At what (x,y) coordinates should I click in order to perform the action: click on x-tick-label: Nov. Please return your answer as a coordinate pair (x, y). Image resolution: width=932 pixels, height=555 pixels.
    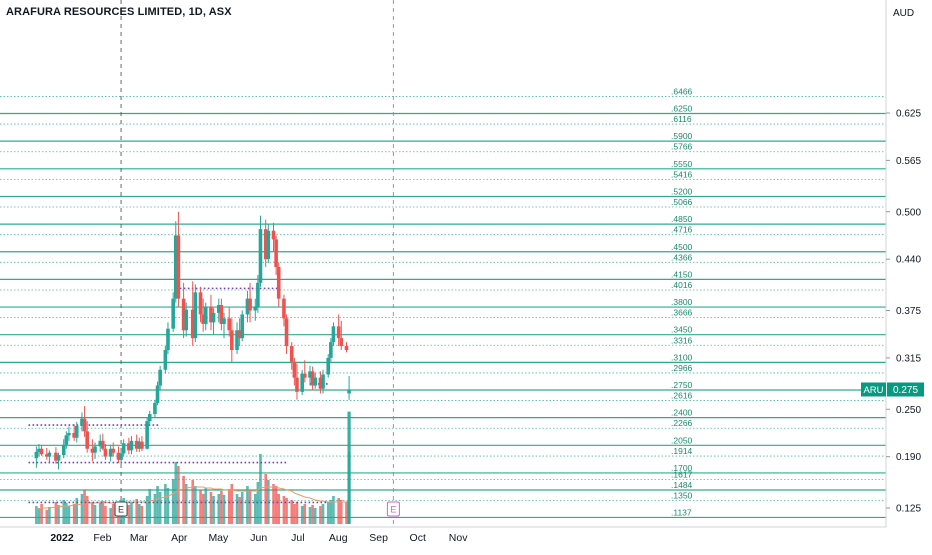
    Looking at the image, I should click on (458, 538).